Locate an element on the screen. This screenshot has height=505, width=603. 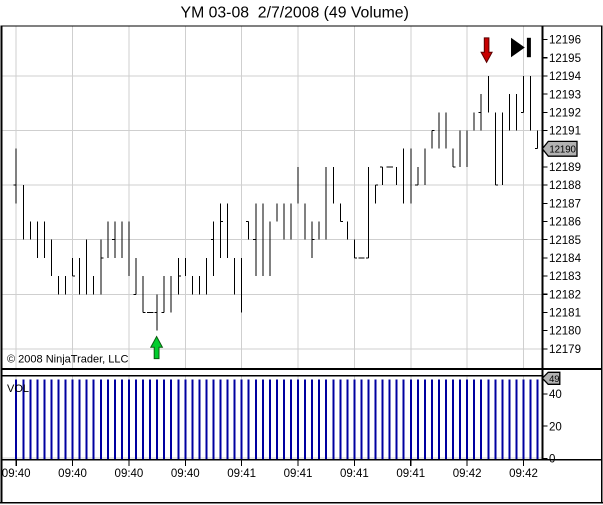
svg-text: YM 03-08 2/7/2008 (49 Volume) is located at coordinates (295, 13).